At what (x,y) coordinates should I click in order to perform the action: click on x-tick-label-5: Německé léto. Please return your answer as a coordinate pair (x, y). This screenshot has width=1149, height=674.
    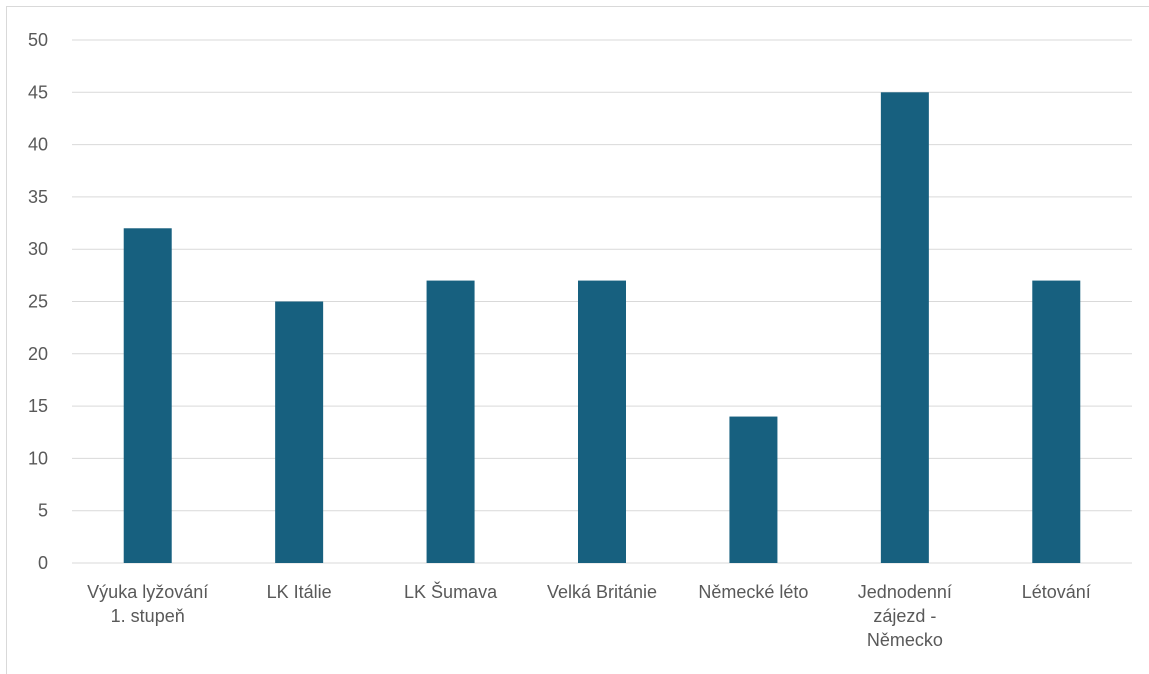
    Looking at the image, I should click on (753, 592).